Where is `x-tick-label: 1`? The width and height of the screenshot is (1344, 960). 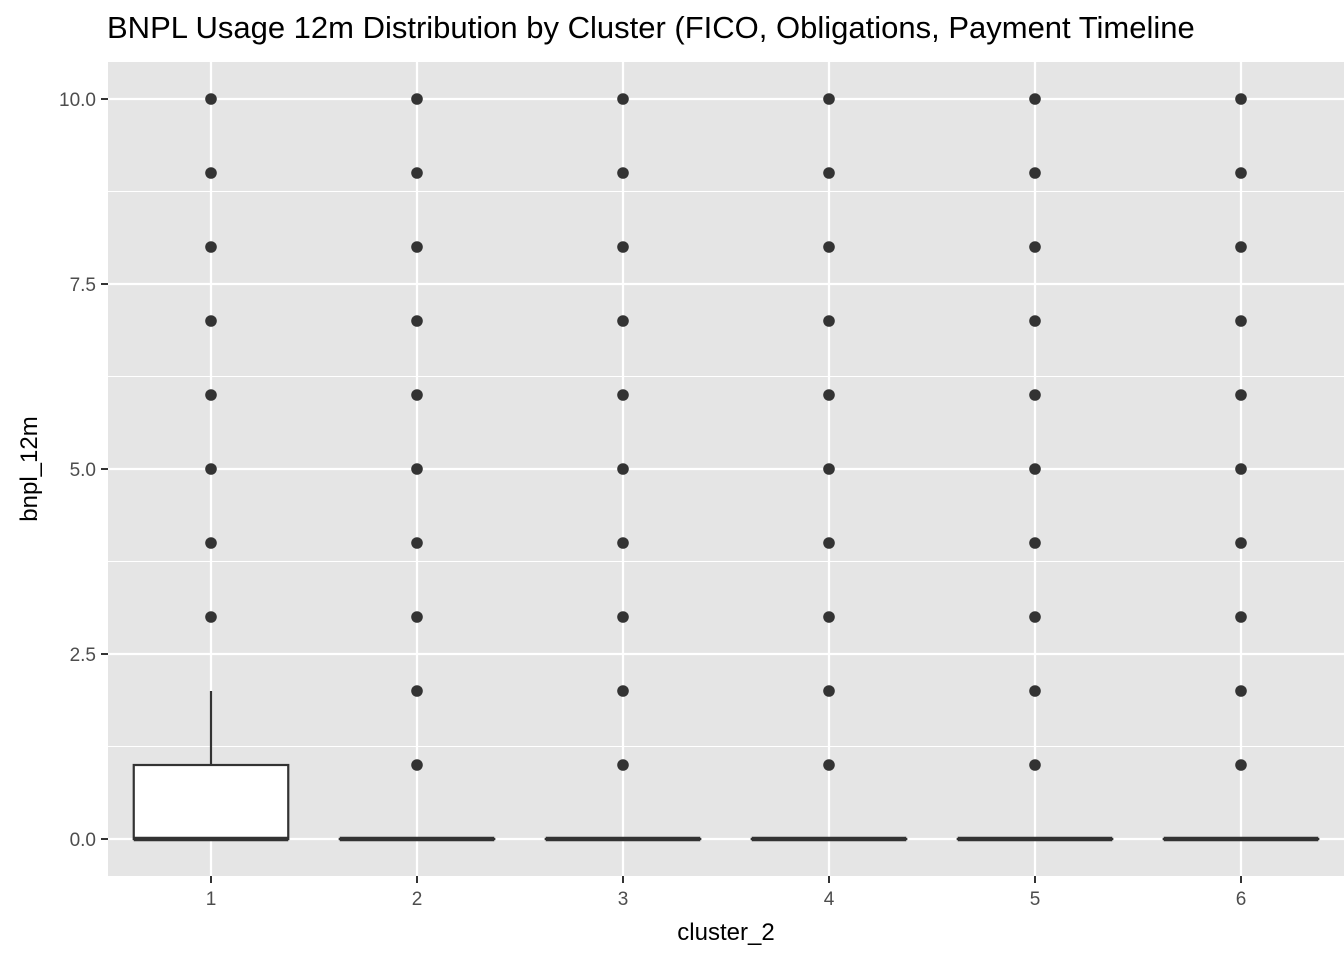
x-tick-label: 1 is located at coordinates (211, 899).